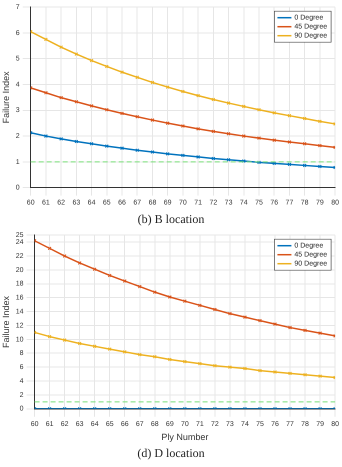  Describe the element at coordinates (184, 437) in the screenshot. I see `x-axis-title: Ply Number` at that location.